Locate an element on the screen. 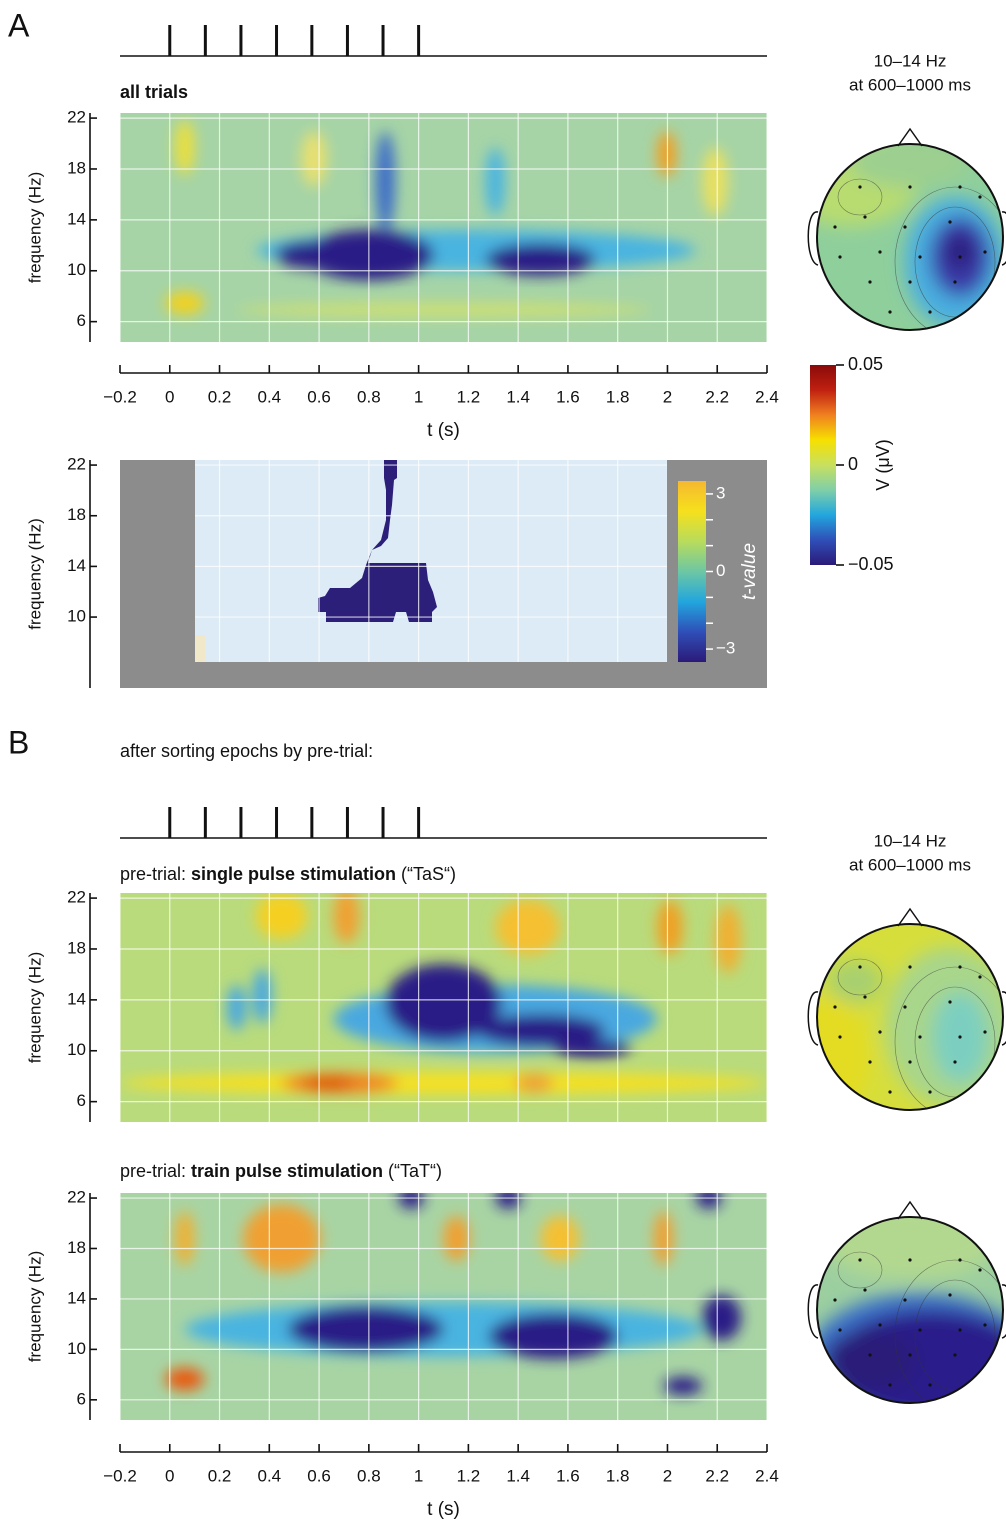 The height and width of the screenshot is (1520, 1006). title-part: pre-trial: is located at coordinates (155, 874).